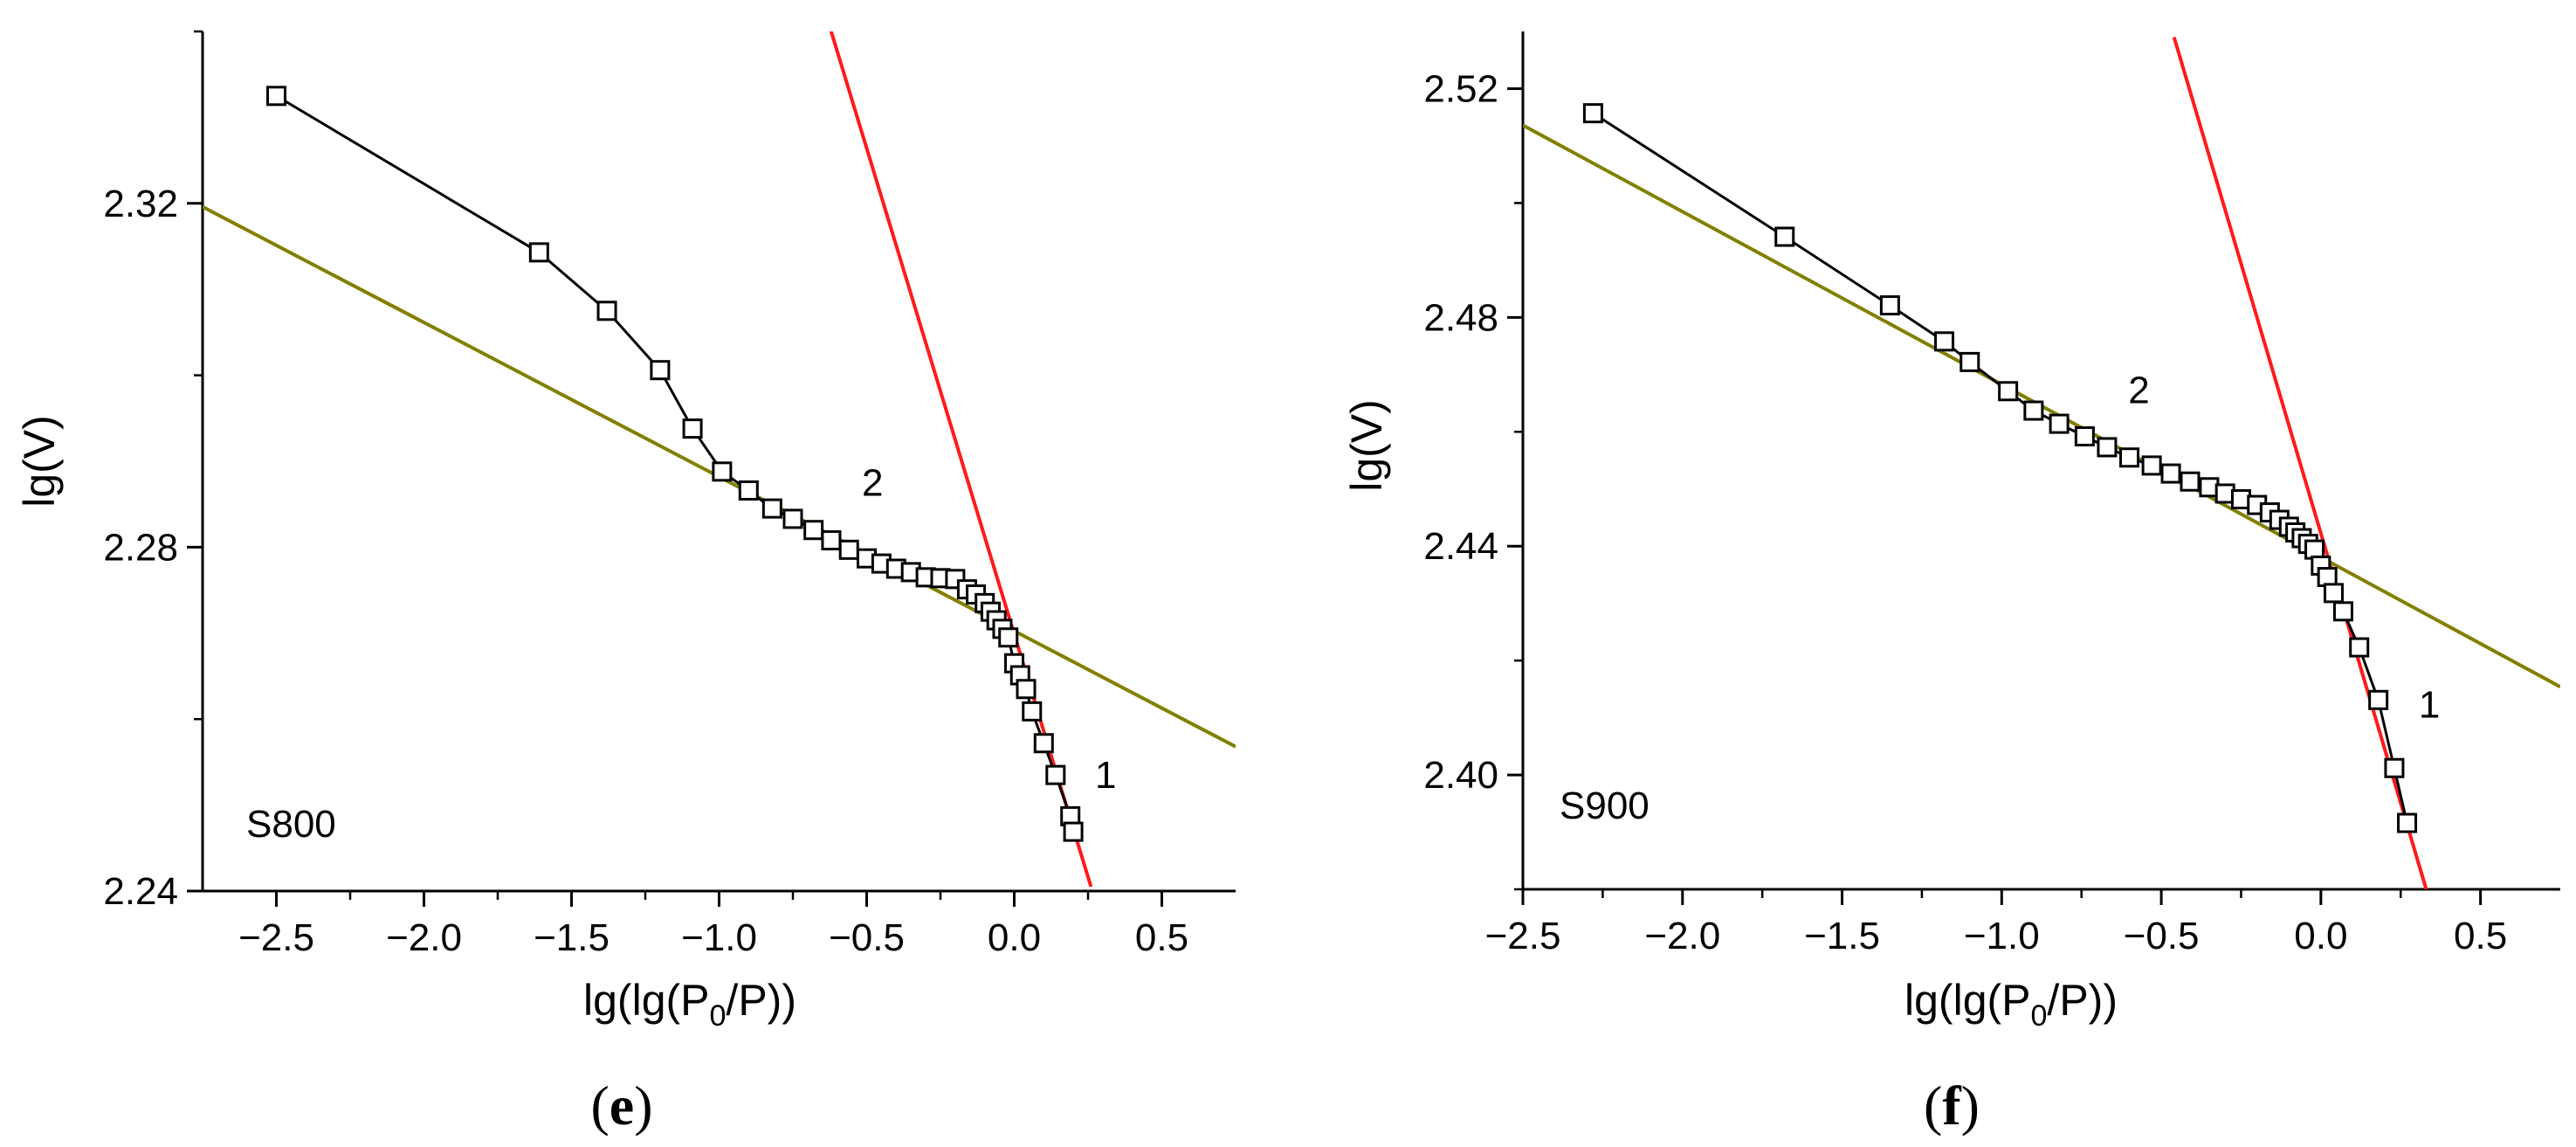 The image size is (2576, 1147). I want to click on y-tick-label: 2.52, so click(1460, 88).